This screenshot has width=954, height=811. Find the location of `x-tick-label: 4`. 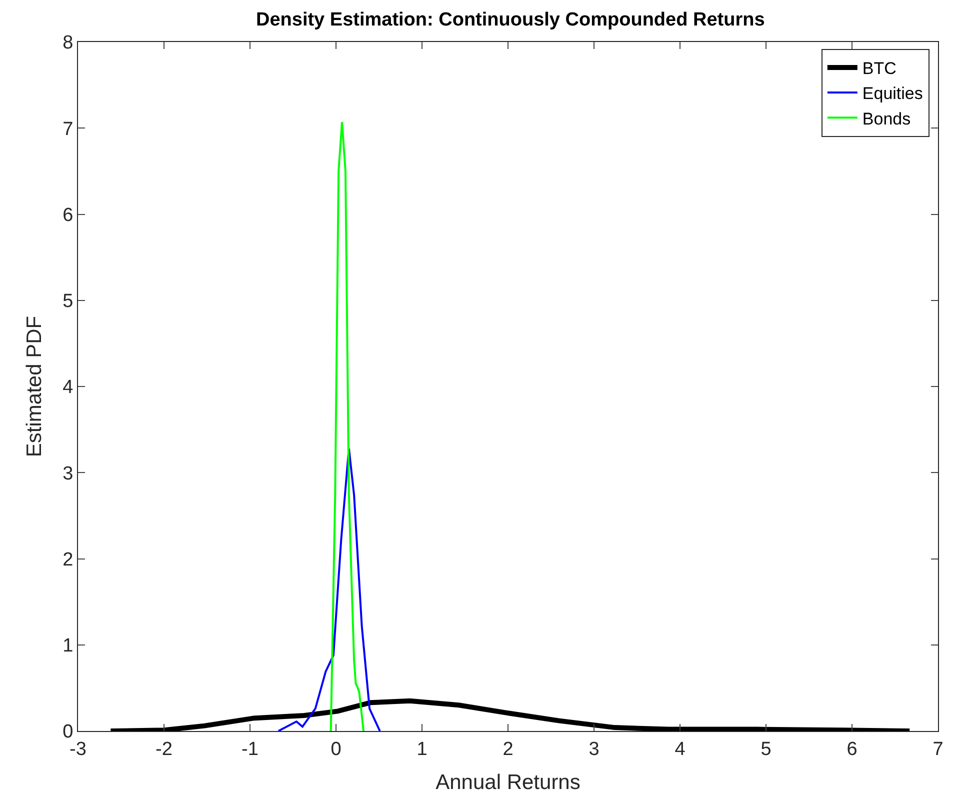

x-tick-label: 4 is located at coordinates (680, 749).